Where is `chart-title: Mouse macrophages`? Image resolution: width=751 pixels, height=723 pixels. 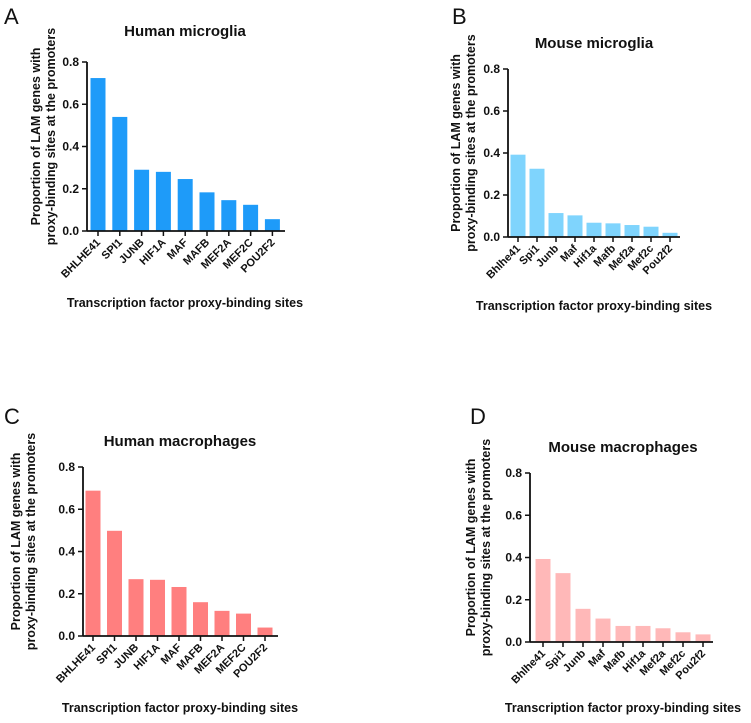
chart-title: Mouse macrophages is located at coordinates (622, 447).